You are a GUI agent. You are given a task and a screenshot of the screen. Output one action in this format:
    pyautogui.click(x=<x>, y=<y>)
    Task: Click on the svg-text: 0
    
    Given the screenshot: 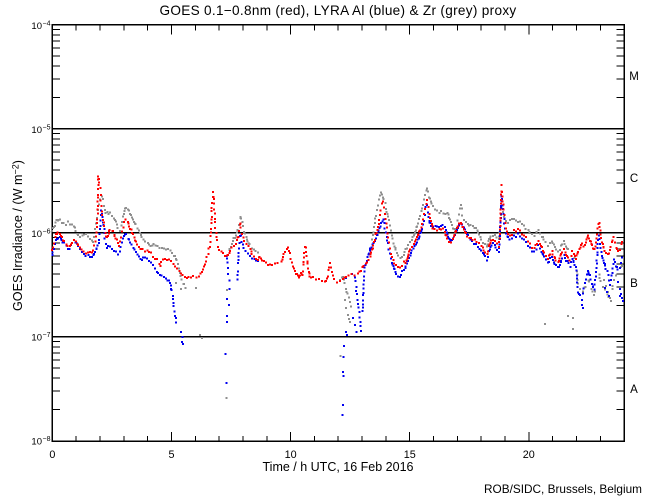 What is the action you would take?
    pyautogui.click(x=52, y=455)
    